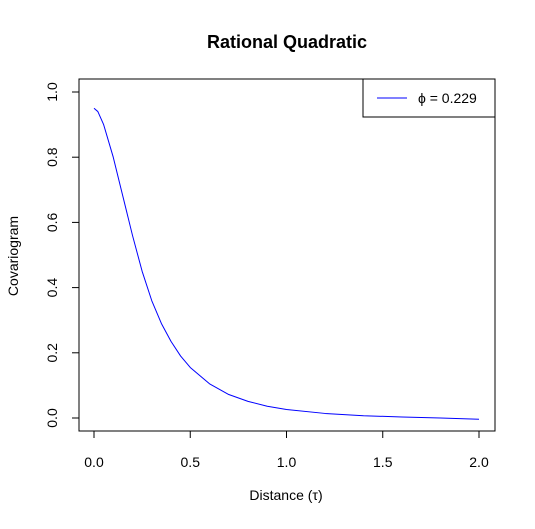 Image resolution: width=535 pixels, height=529 pixels. Describe the element at coordinates (52, 288) in the screenshot. I see `y-tick-label: 0.4` at that location.